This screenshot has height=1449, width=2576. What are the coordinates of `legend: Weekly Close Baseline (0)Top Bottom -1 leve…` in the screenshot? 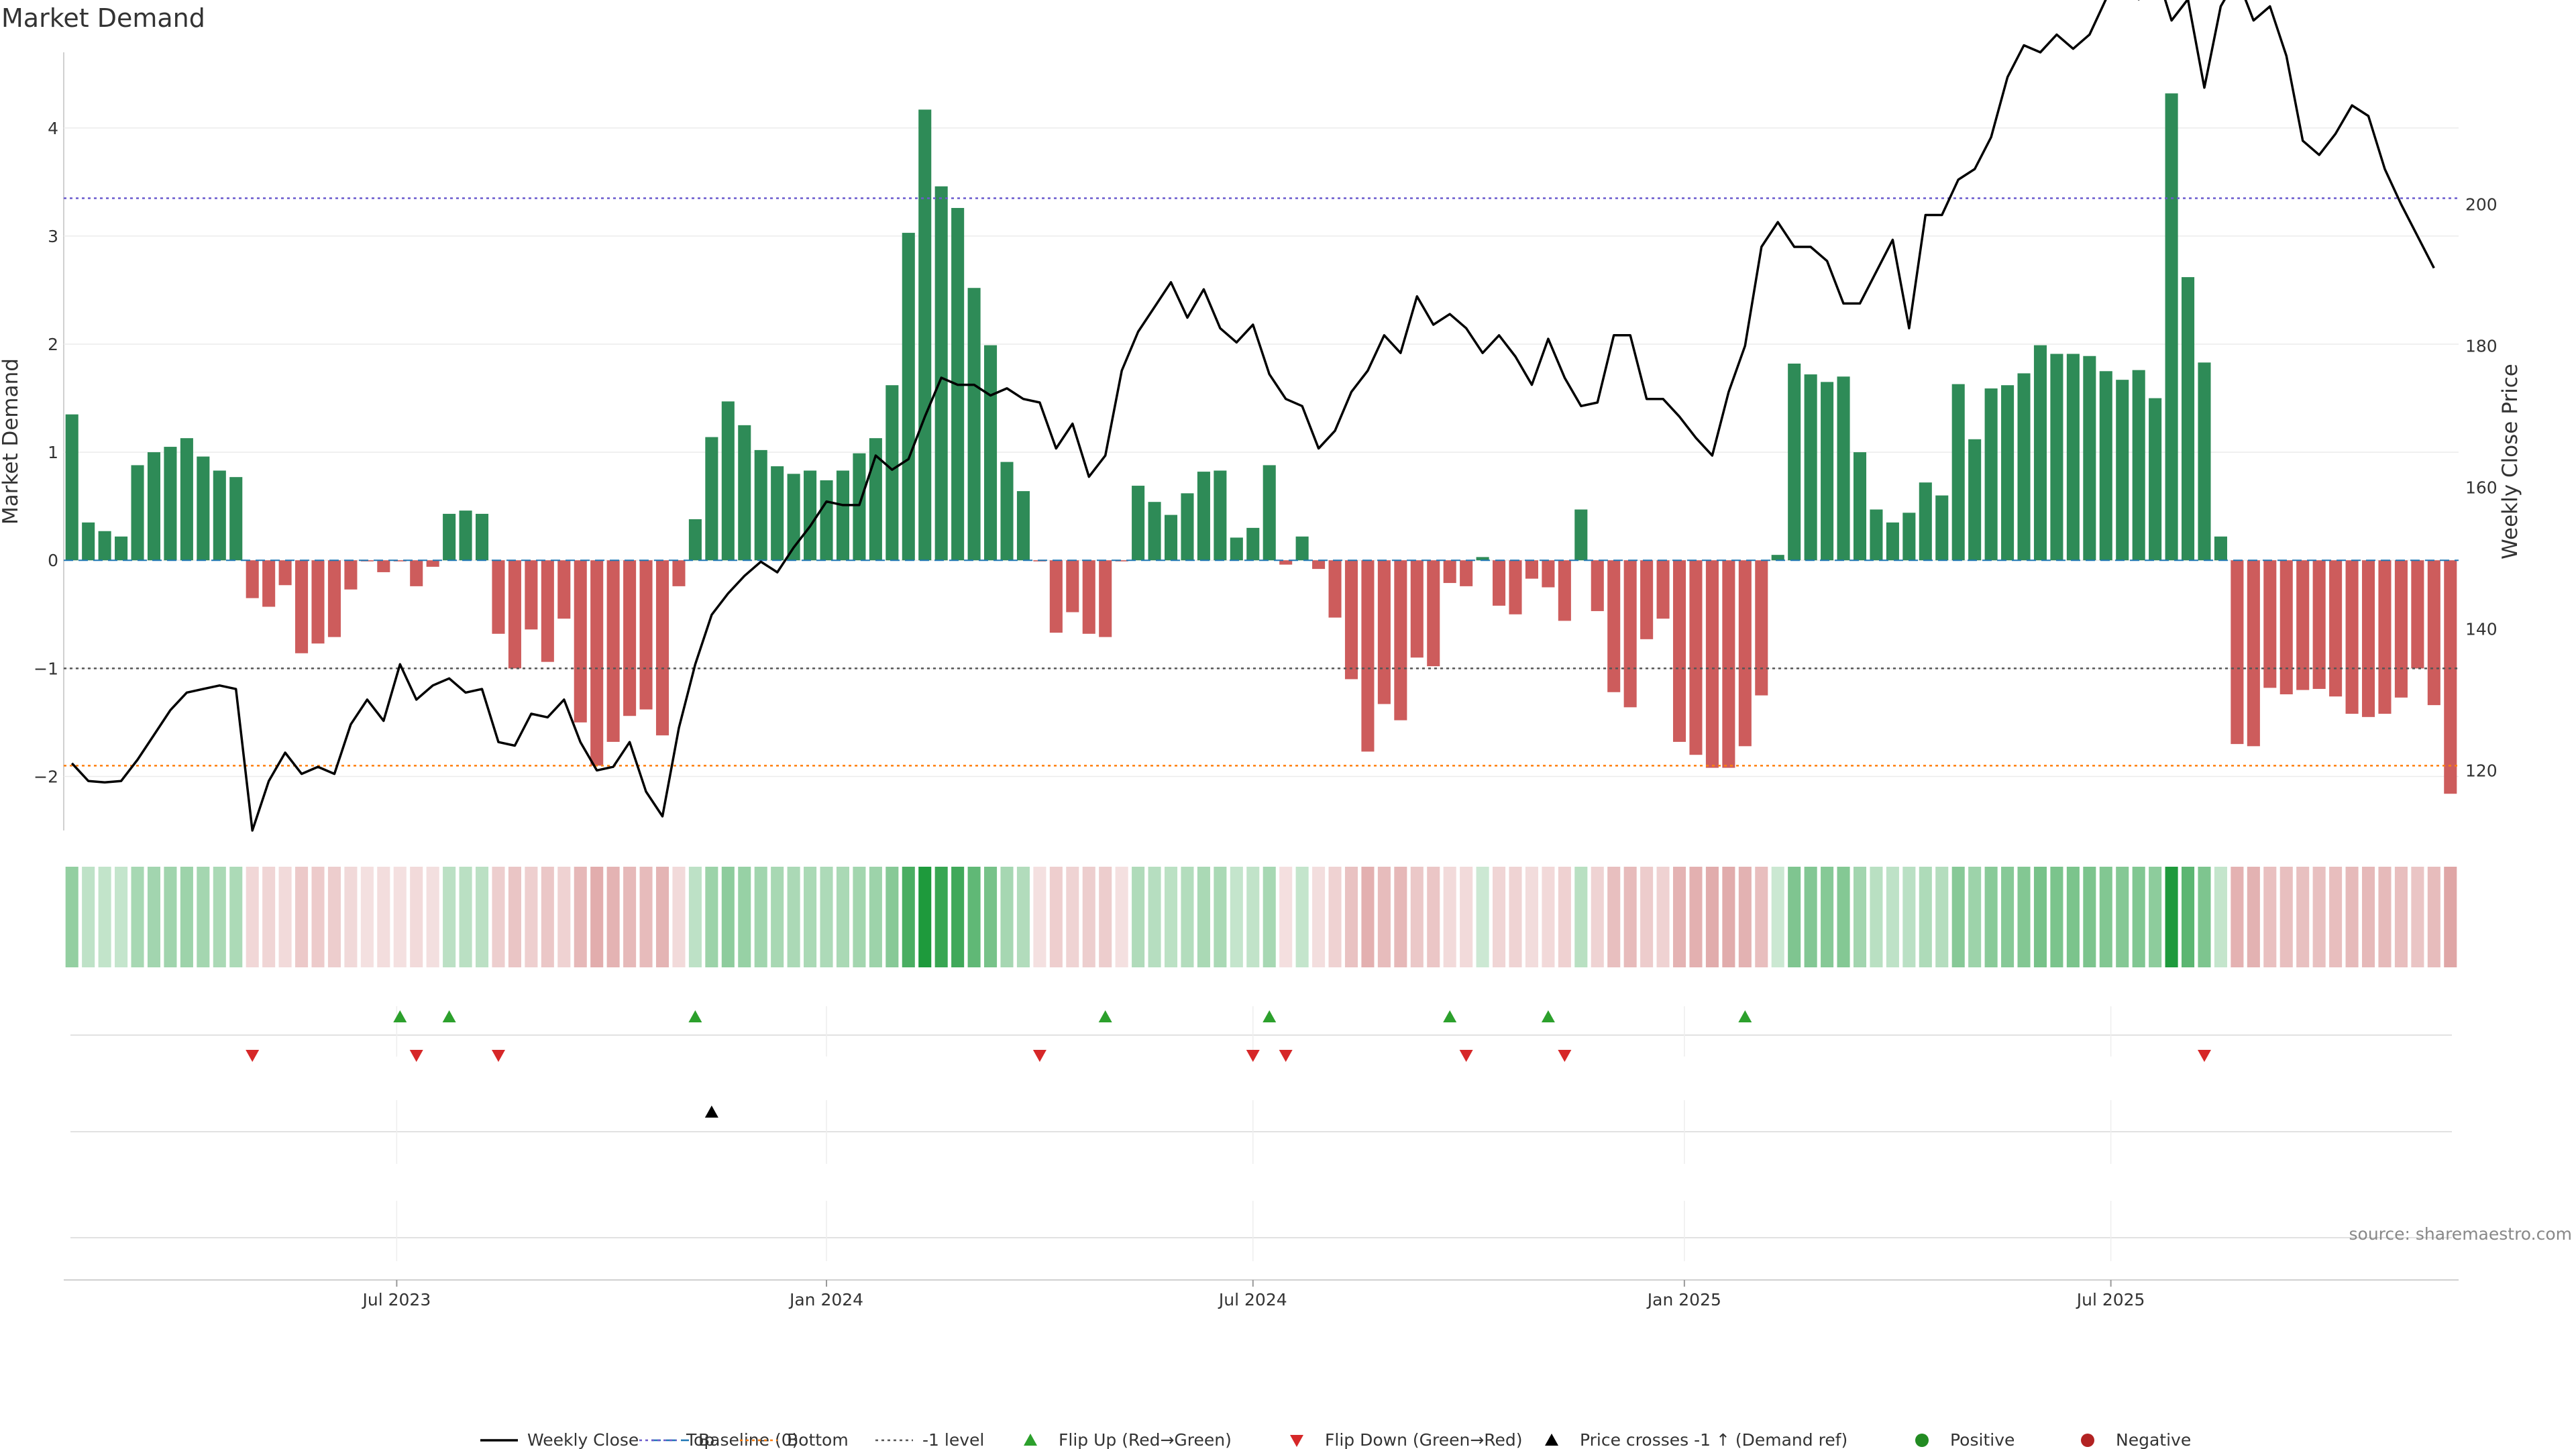 It's located at (1335, 1439).